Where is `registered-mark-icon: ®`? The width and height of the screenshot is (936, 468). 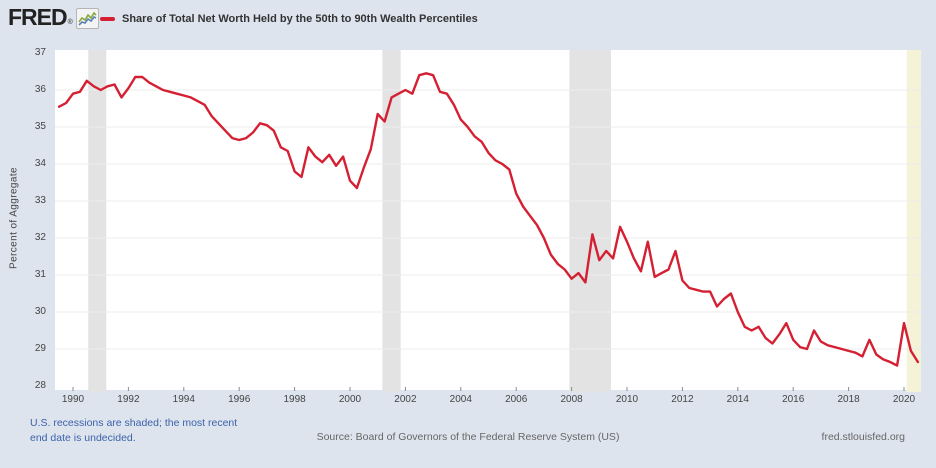
registered-mark-icon: ® is located at coordinates (70, 22).